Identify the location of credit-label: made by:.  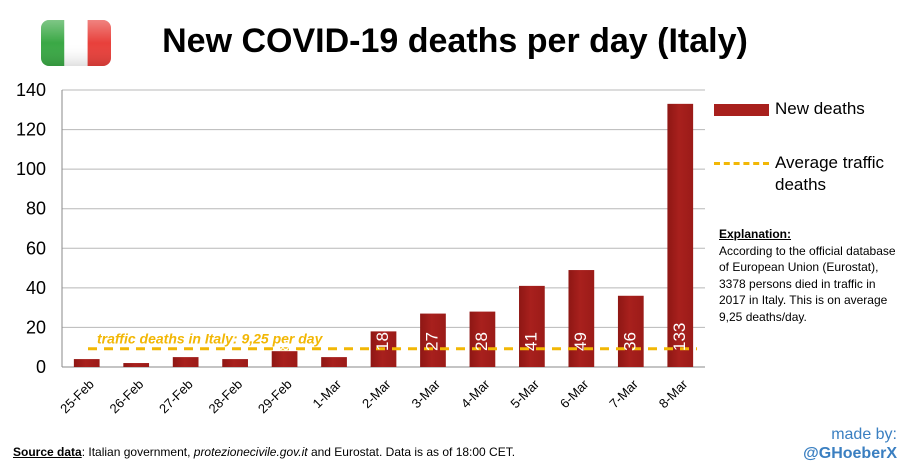
(864, 434).